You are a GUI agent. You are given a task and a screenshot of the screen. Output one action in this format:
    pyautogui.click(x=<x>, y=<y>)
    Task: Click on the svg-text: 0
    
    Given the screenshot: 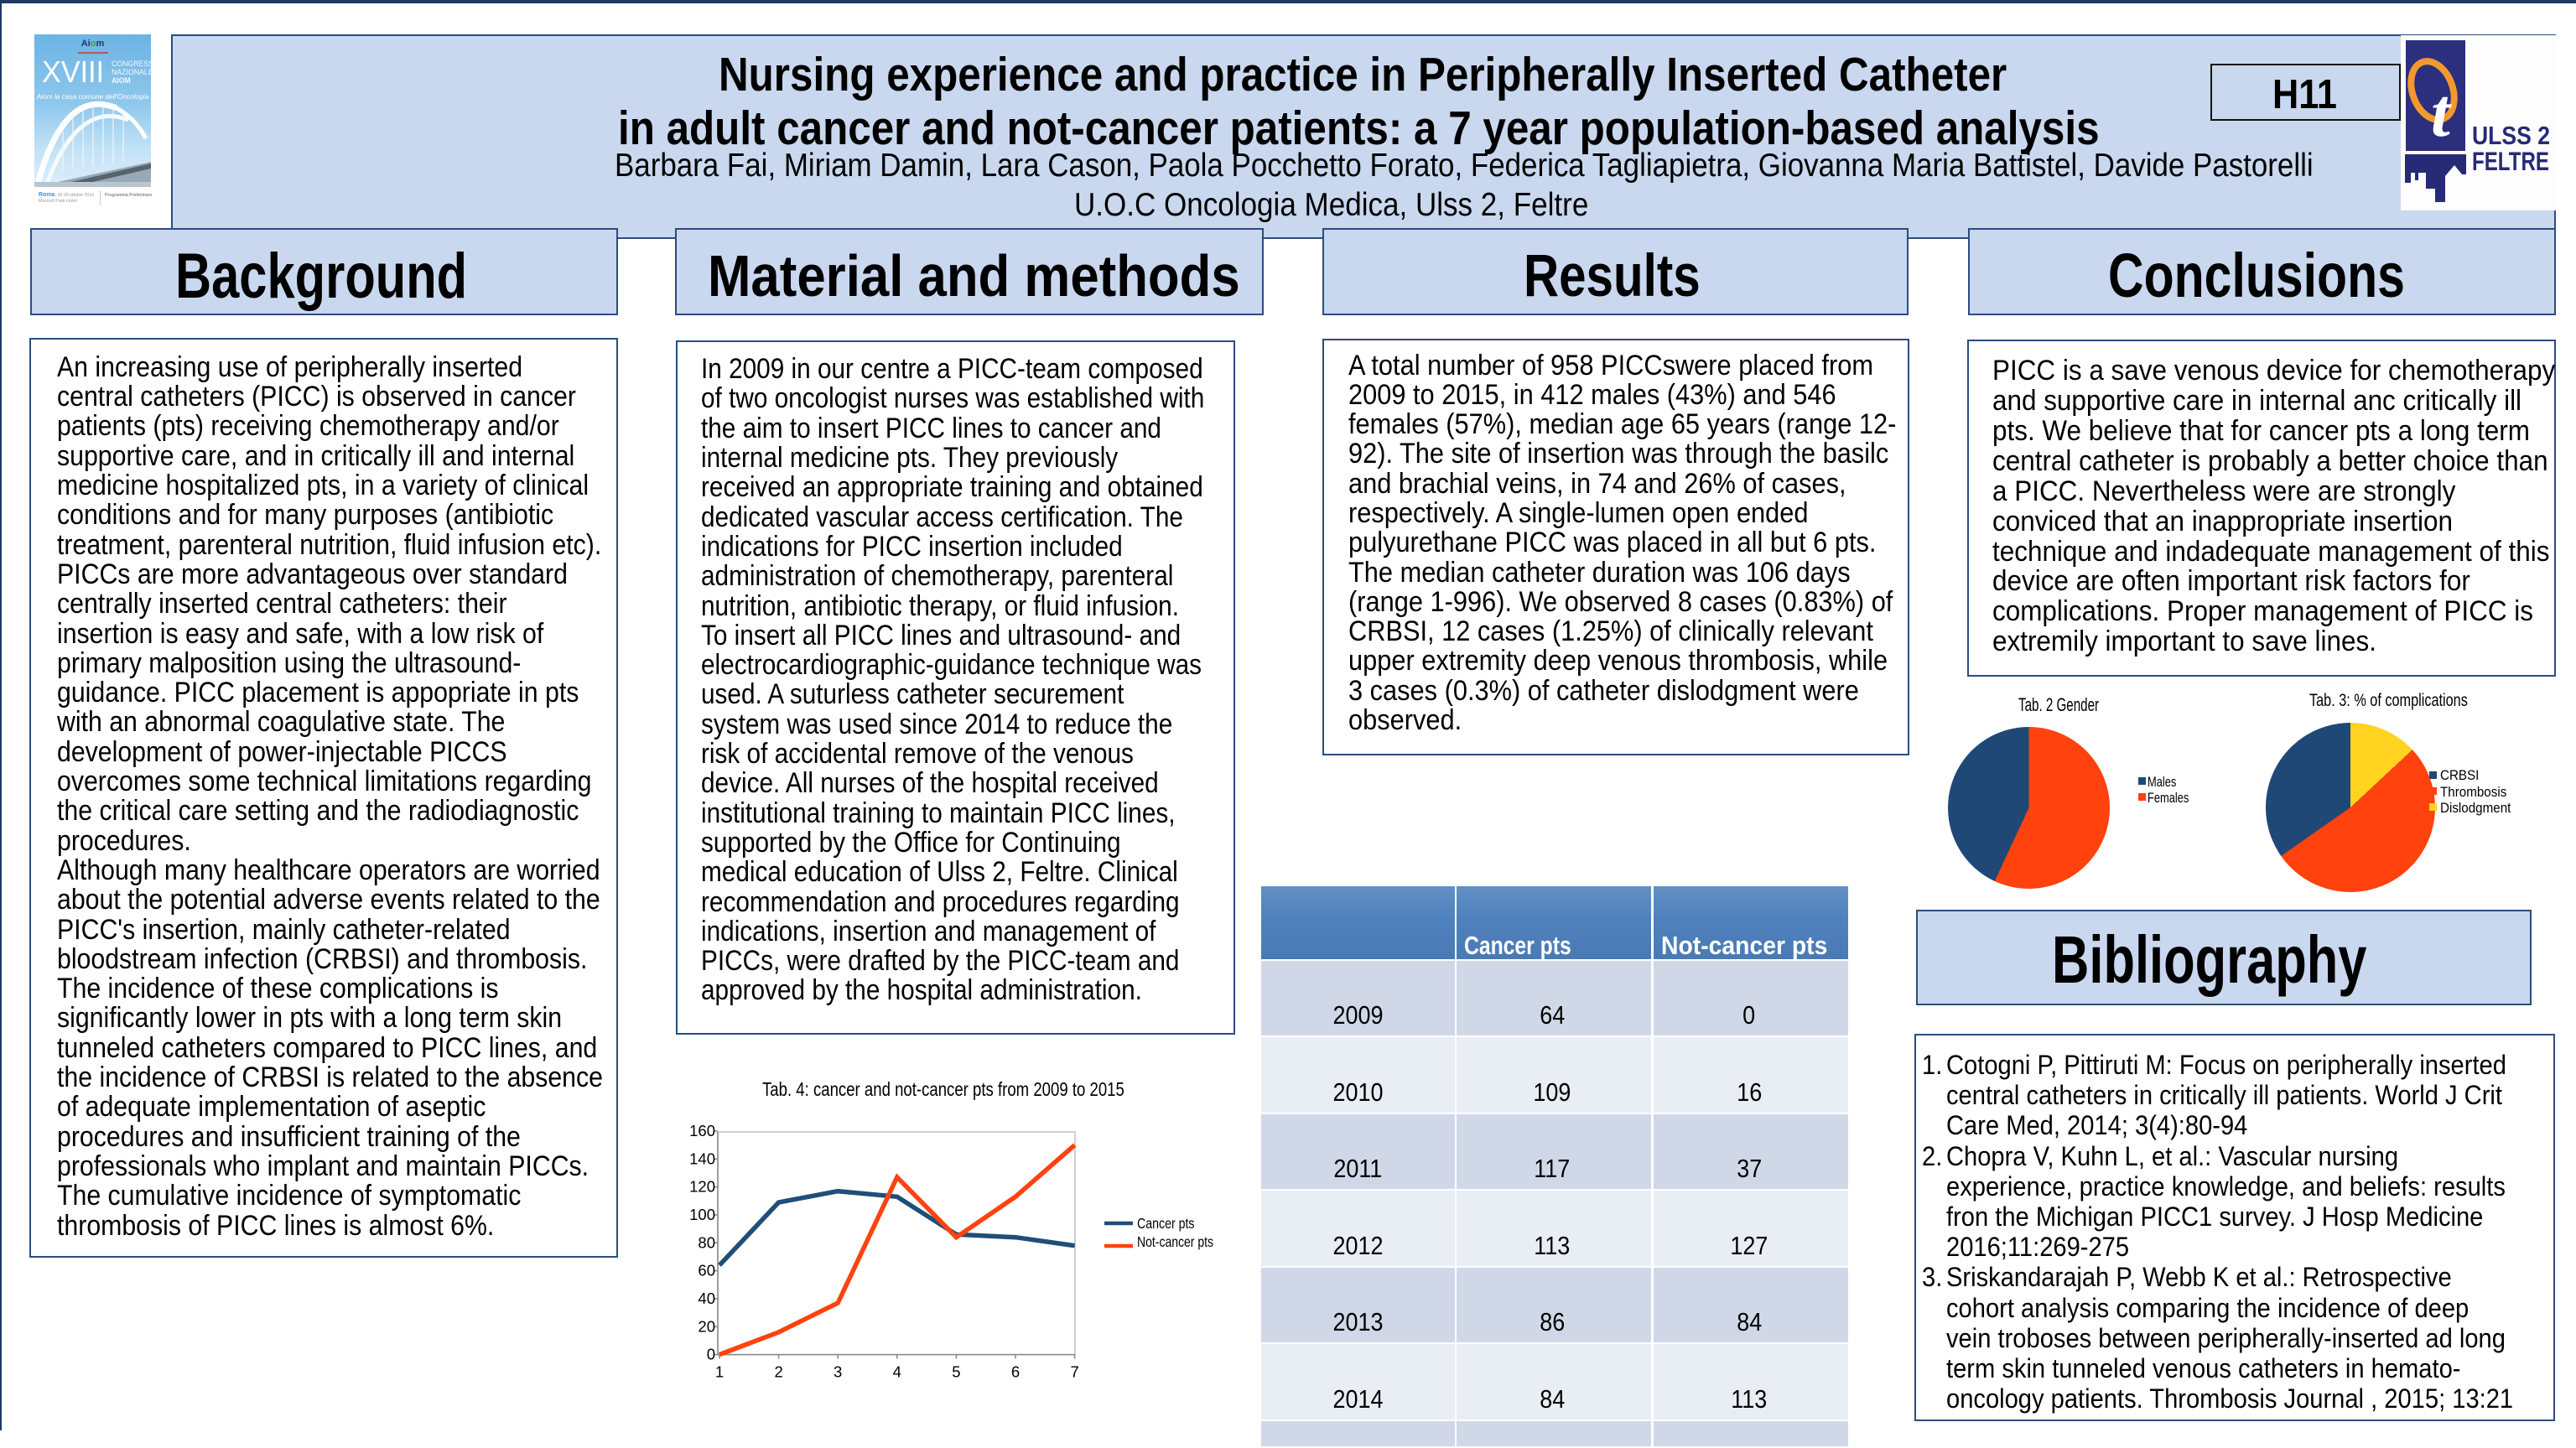 What is the action you would take?
    pyautogui.click(x=711, y=1354)
    